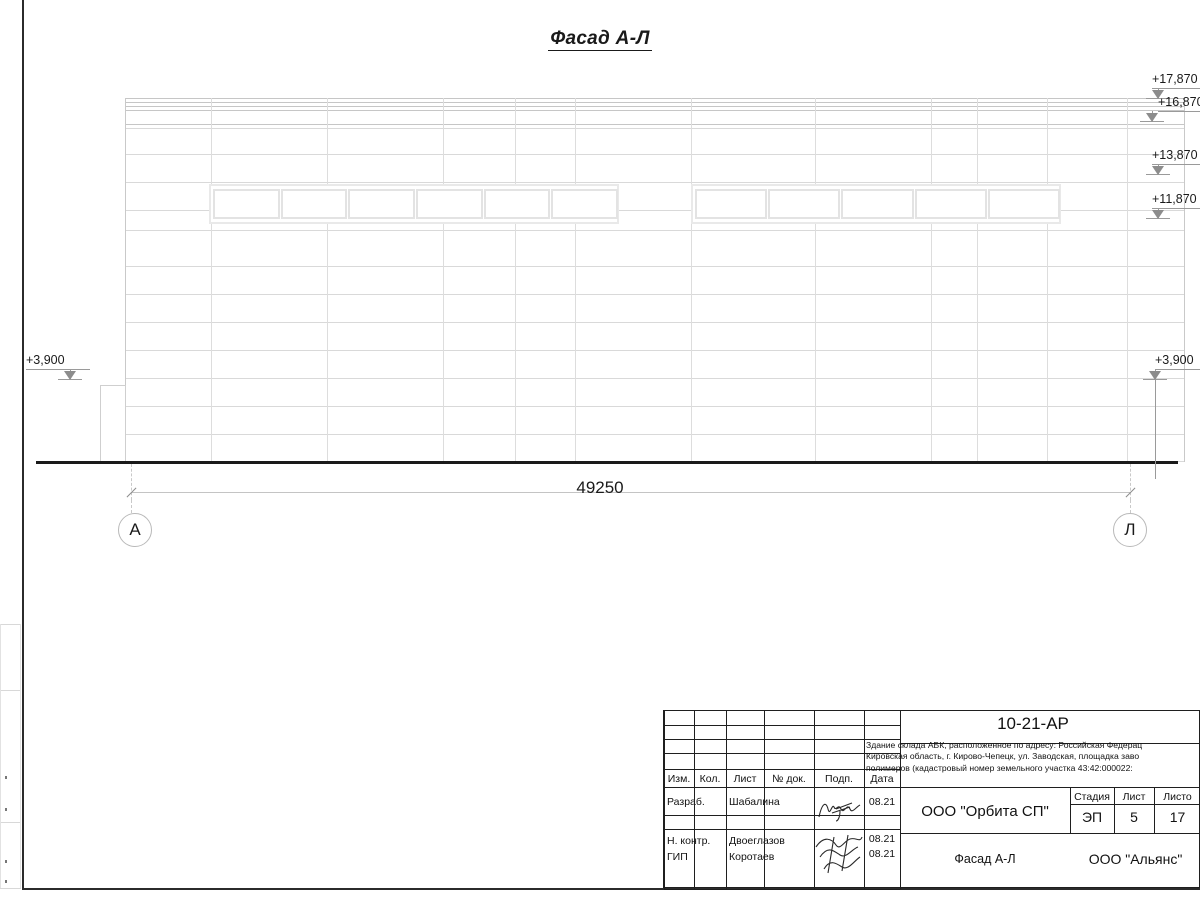  I want to click on window-band, so click(876, 204).